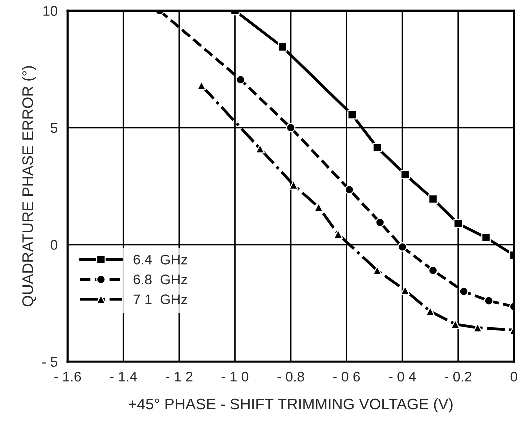 The width and height of the screenshot is (522, 436). I want to click on x-tick-label: - 1.6, so click(68, 377).